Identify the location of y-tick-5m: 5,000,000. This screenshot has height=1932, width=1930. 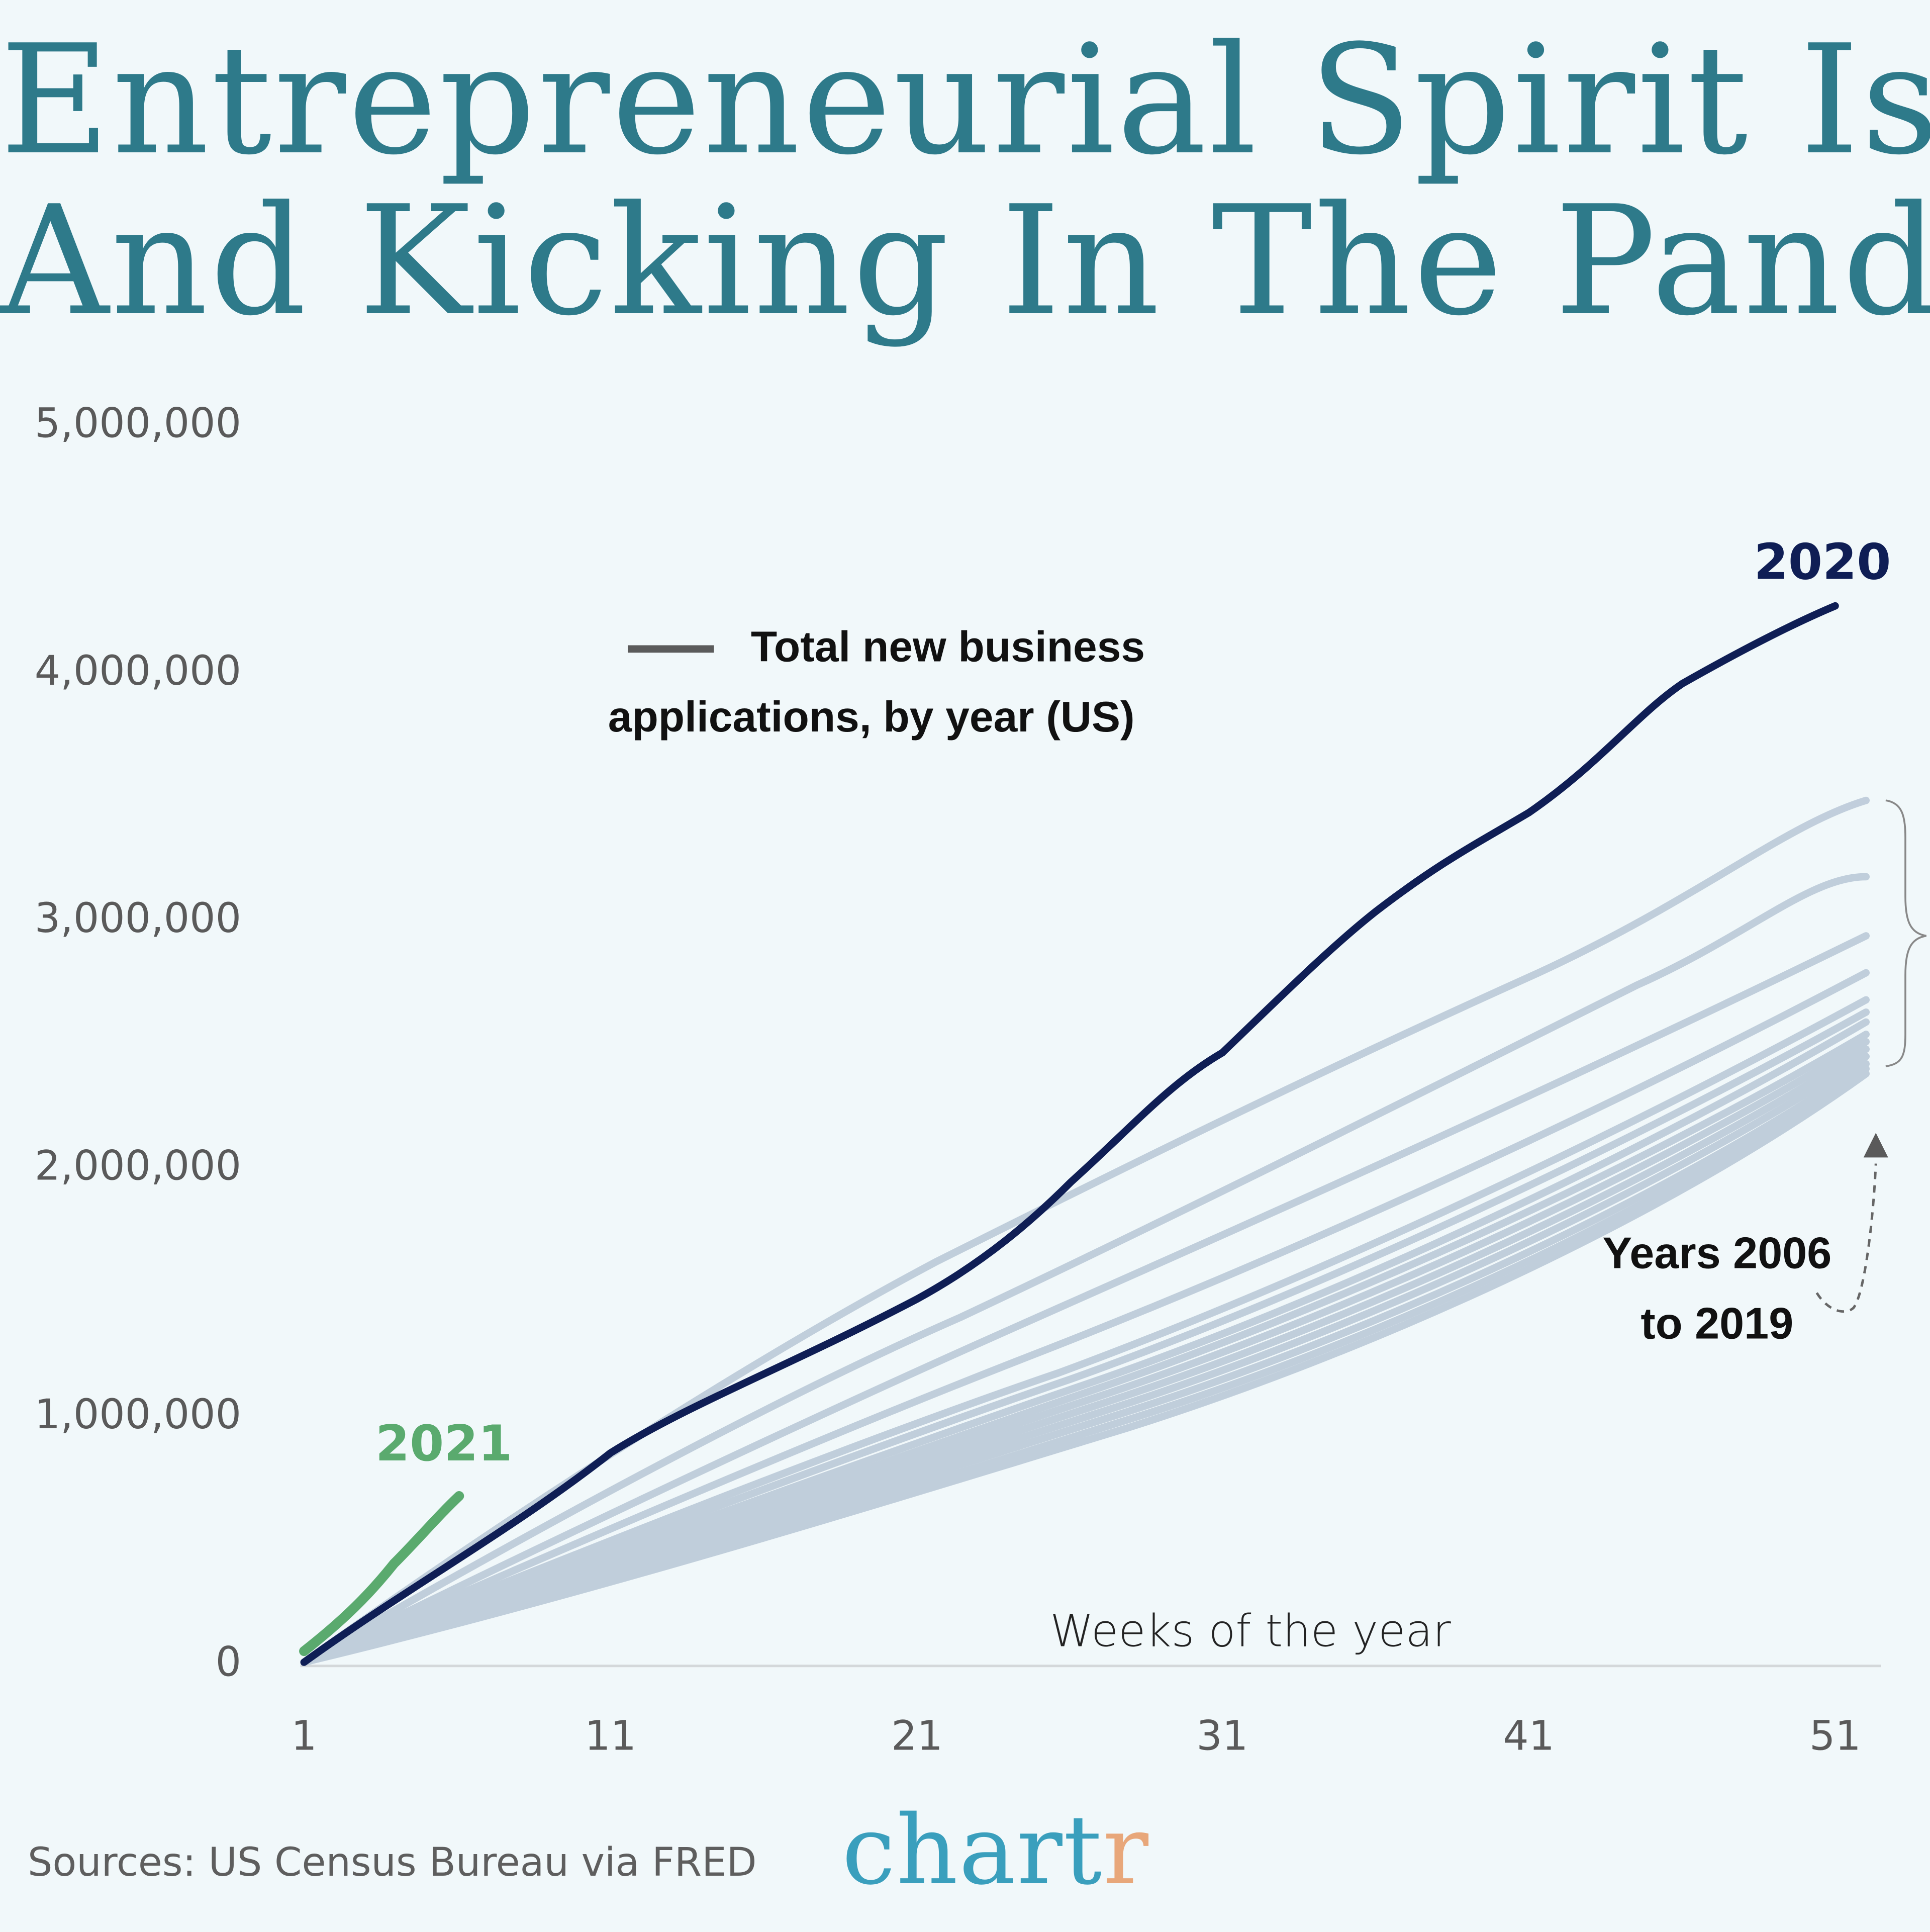
(138, 423).